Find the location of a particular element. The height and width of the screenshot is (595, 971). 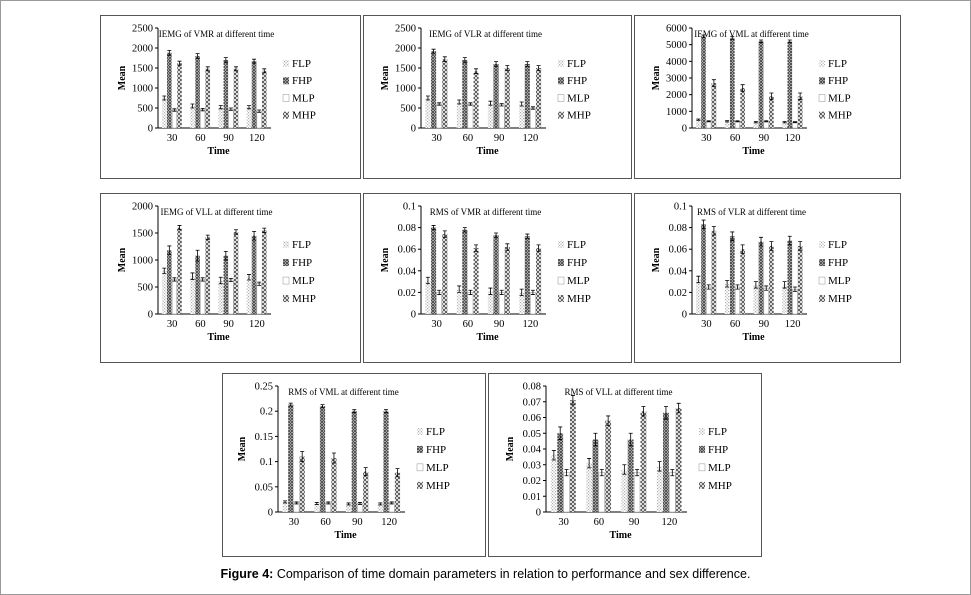

legend-swatch-flp is located at coordinates (561, 245).